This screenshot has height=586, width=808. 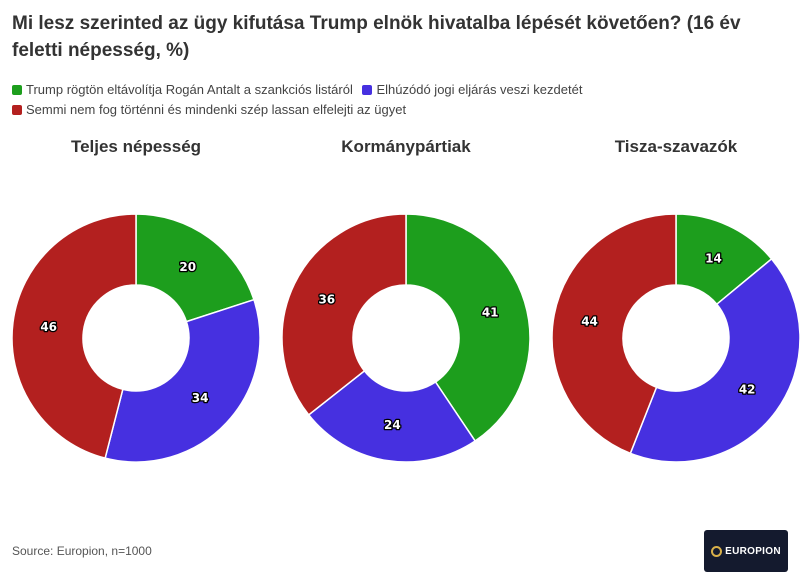 What do you see at coordinates (479, 89) in the screenshot?
I see `legend-label: Elhúzódó jogi eljárás veszi kezdetét` at bounding box center [479, 89].